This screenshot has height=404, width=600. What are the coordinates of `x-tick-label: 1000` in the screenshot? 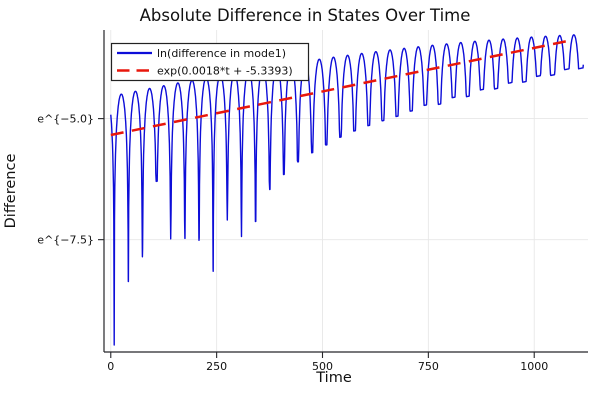 It's located at (534, 366).